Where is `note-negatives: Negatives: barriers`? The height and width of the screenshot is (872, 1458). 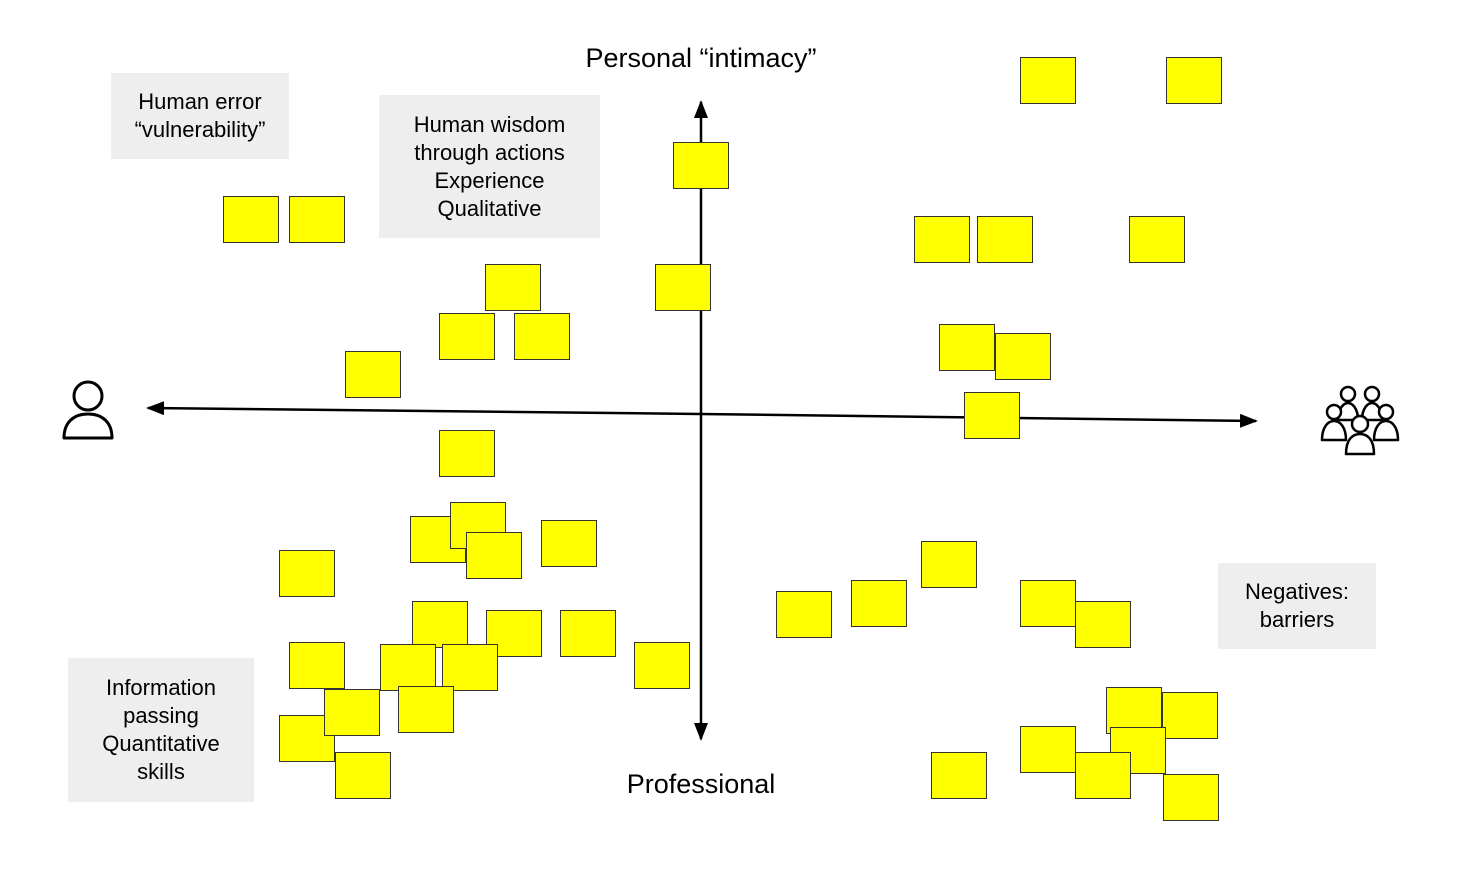 note-negatives: Negatives: barriers is located at coordinates (1297, 606).